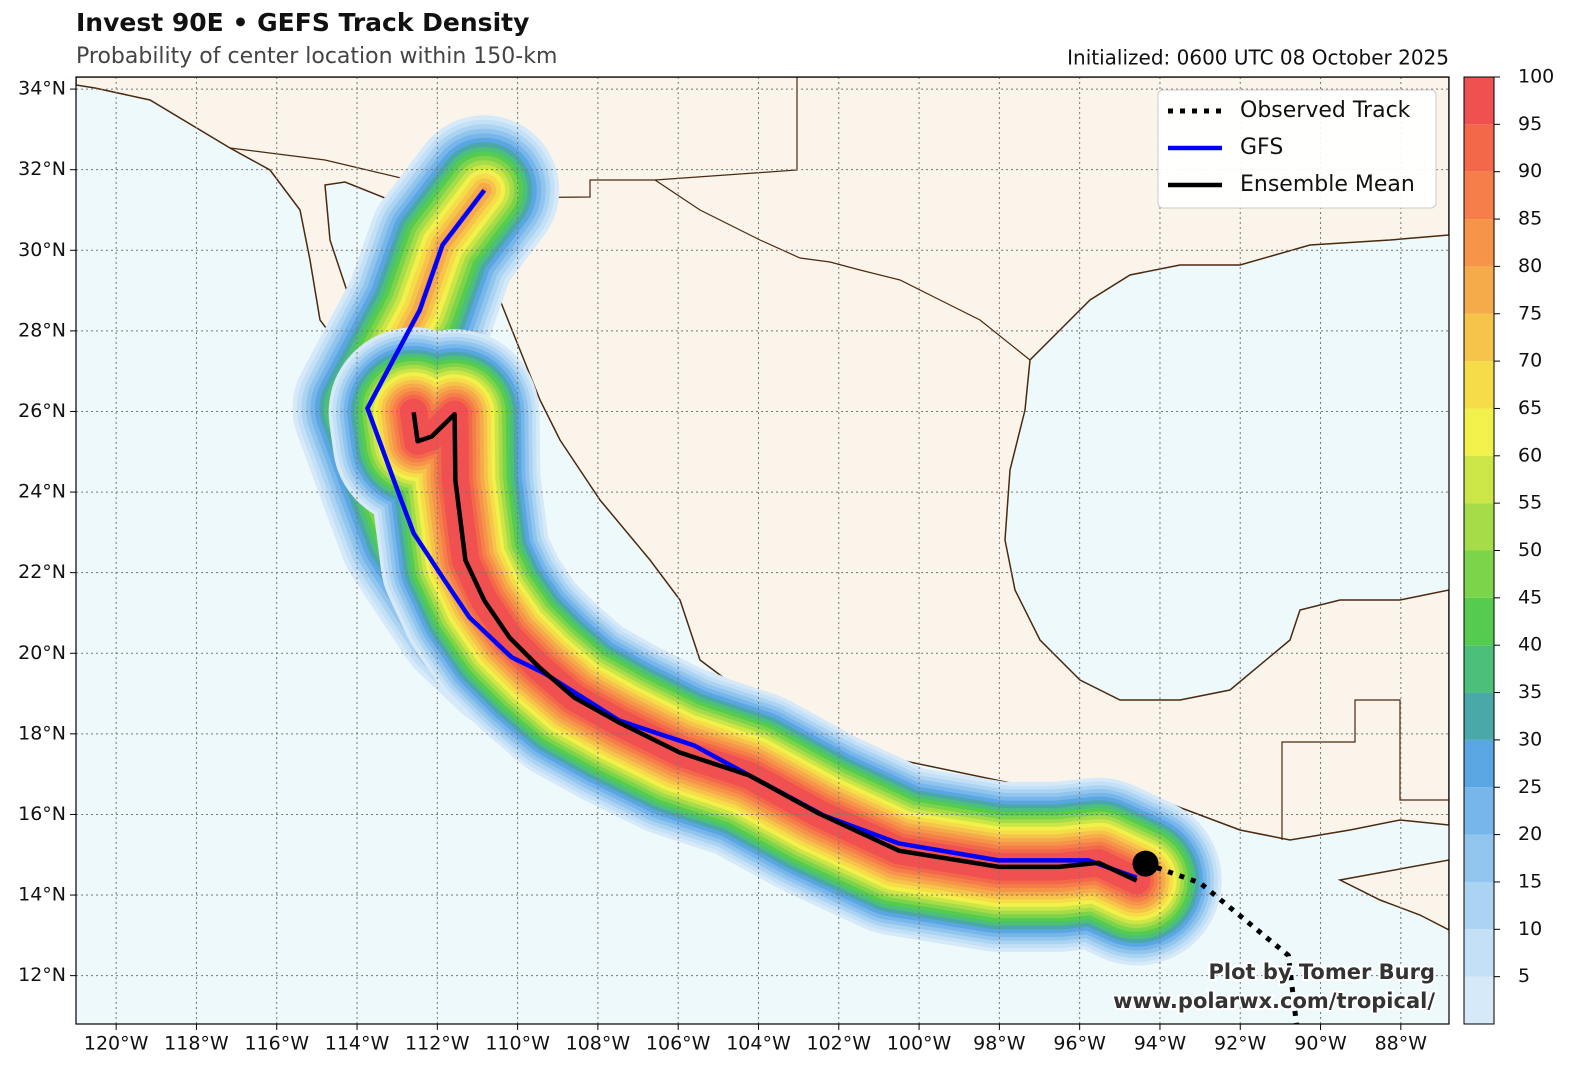 The width and height of the screenshot is (1578, 1080). What do you see at coordinates (598, 1044) in the screenshot?
I see `x-tick-label: 108°W` at bounding box center [598, 1044].